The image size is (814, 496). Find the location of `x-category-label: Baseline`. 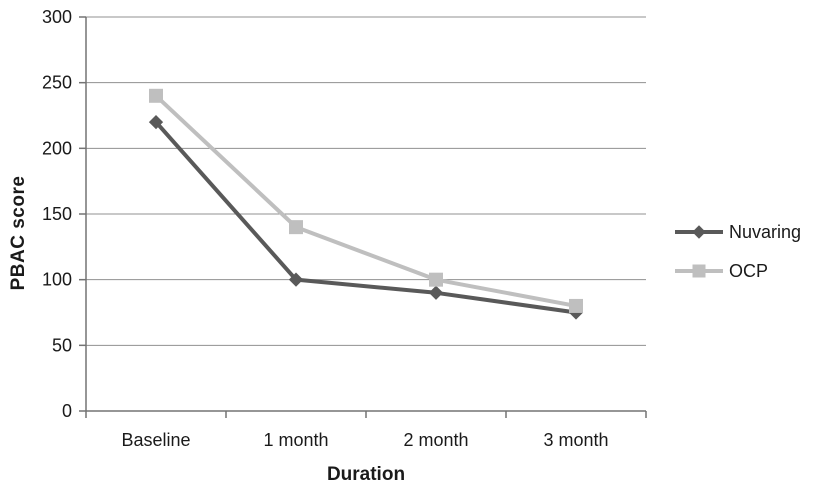

x-category-label: Baseline is located at coordinates (155, 440).